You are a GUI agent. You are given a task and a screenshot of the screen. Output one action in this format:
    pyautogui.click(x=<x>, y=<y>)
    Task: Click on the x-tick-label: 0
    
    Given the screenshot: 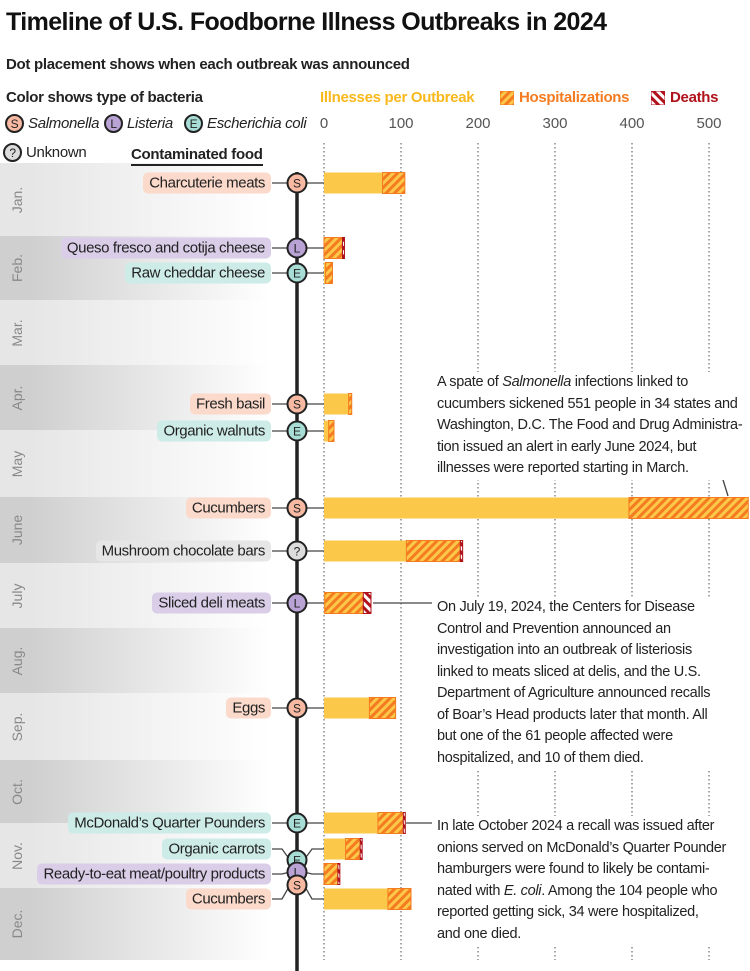 What is the action you would take?
    pyautogui.click(x=324, y=123)
    